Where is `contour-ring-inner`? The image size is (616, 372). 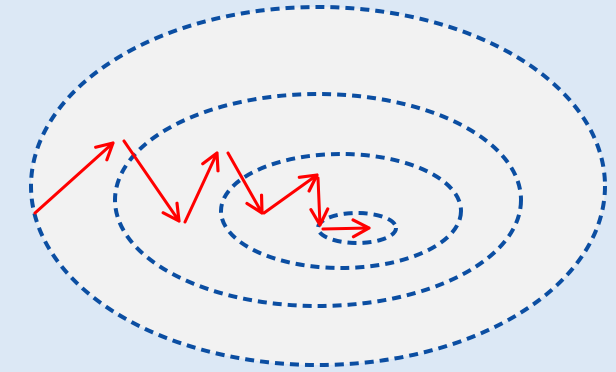 contour-ring-inner is located at coordinates (357, 228).